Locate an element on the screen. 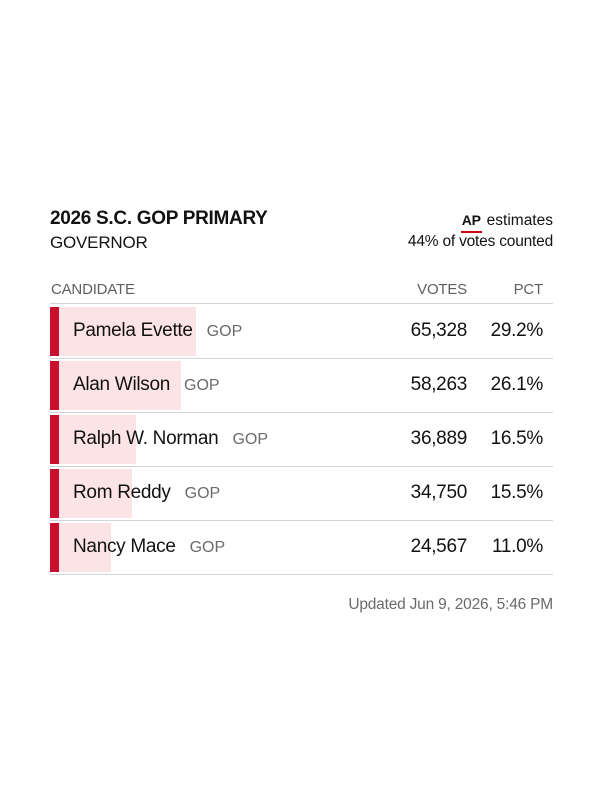 This screenshot has height=800, width=600. table-row: Ralph W. Norman GOP 36,889 16.5% is located at coordinates (301, 440).